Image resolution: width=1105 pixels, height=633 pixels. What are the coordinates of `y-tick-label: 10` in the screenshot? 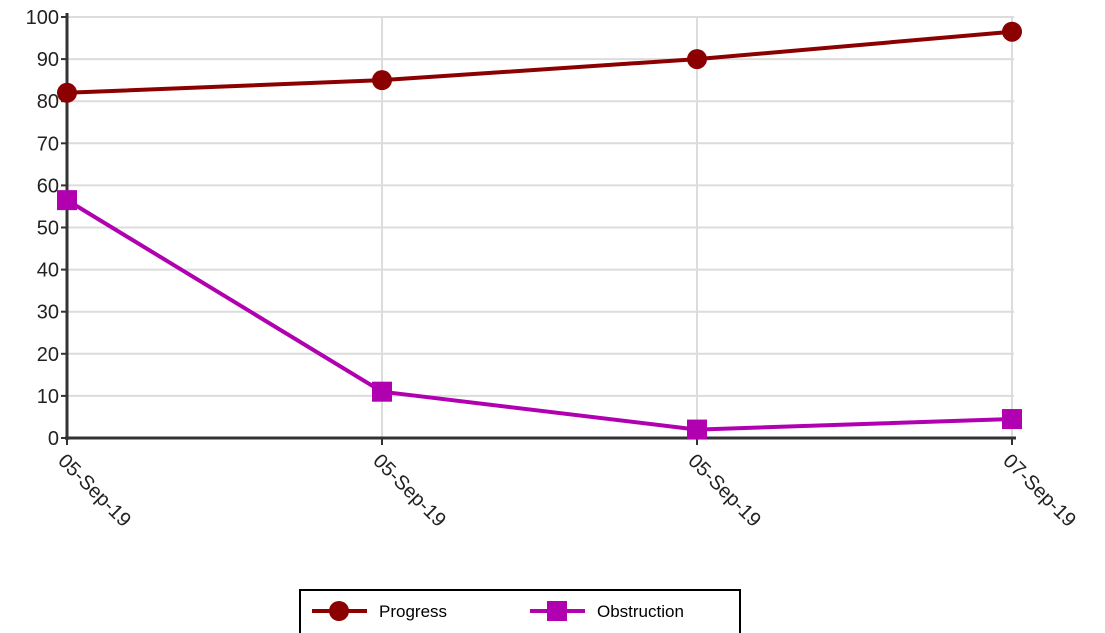 It's located at (48, 397).